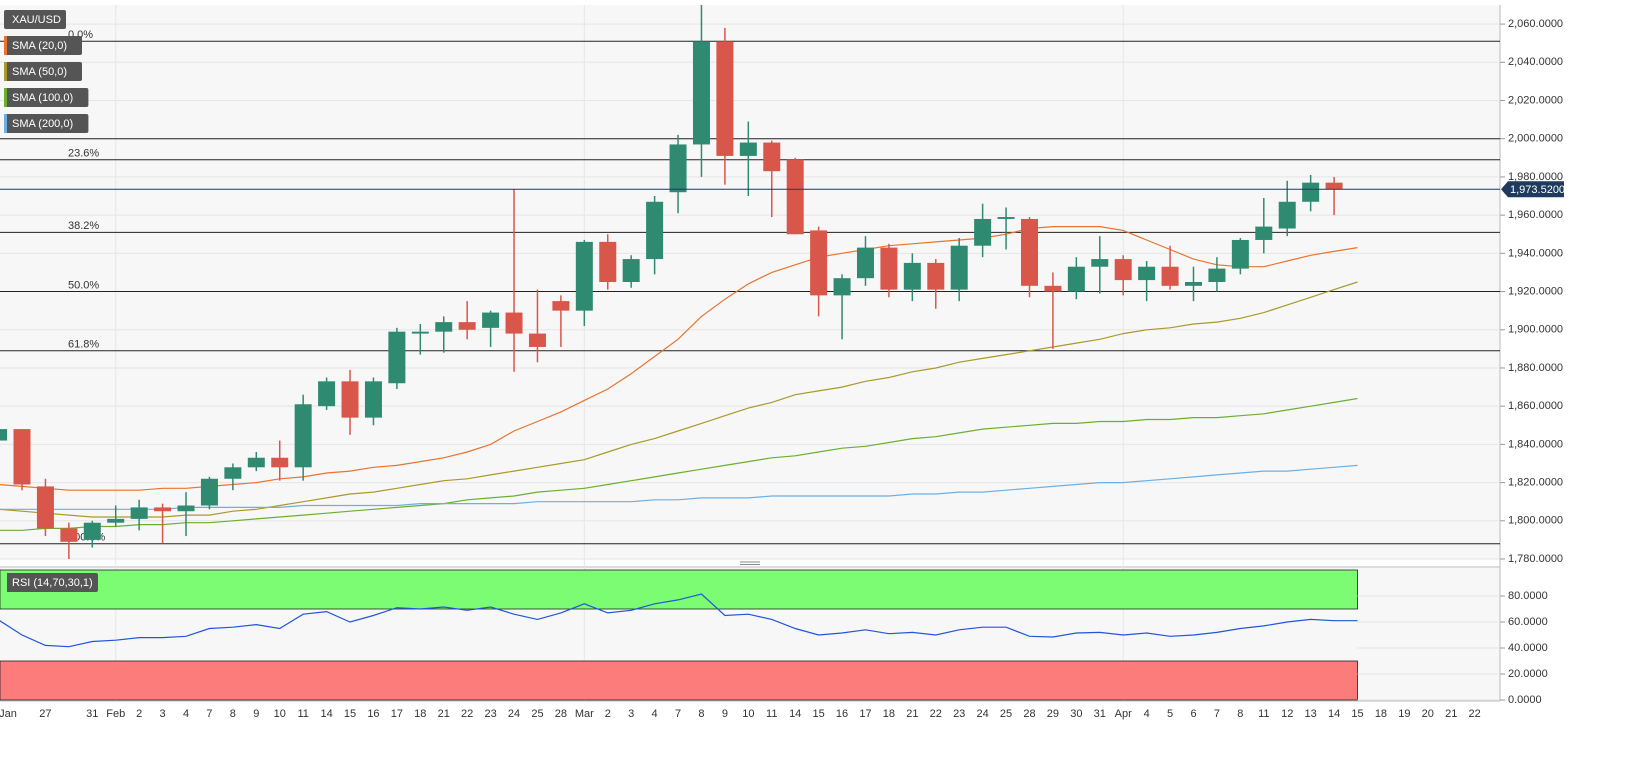 This screenshot has width=1633, height=759. Describe the element at coordinates (1535, 559) in the screenshot. I see `y-tick-label: 1,780.0000` at that location.